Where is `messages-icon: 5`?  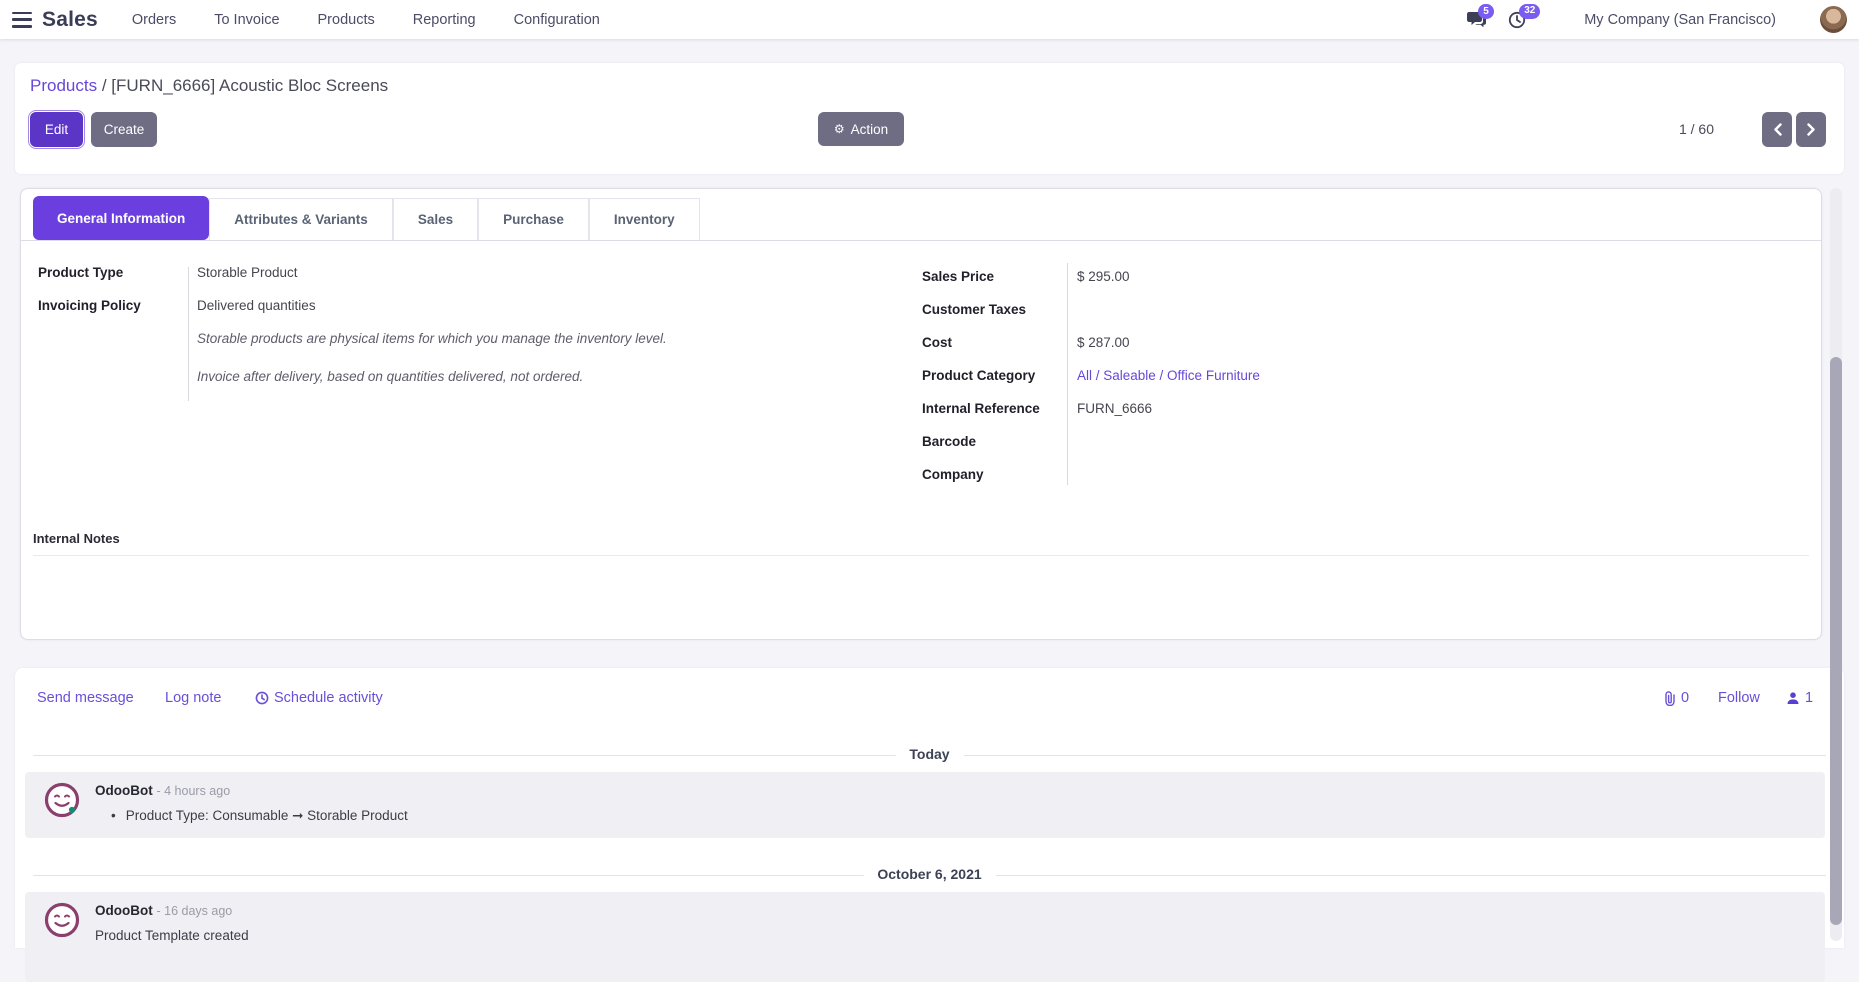 messages-icon: 5 is located at coordinates (1480, 16).